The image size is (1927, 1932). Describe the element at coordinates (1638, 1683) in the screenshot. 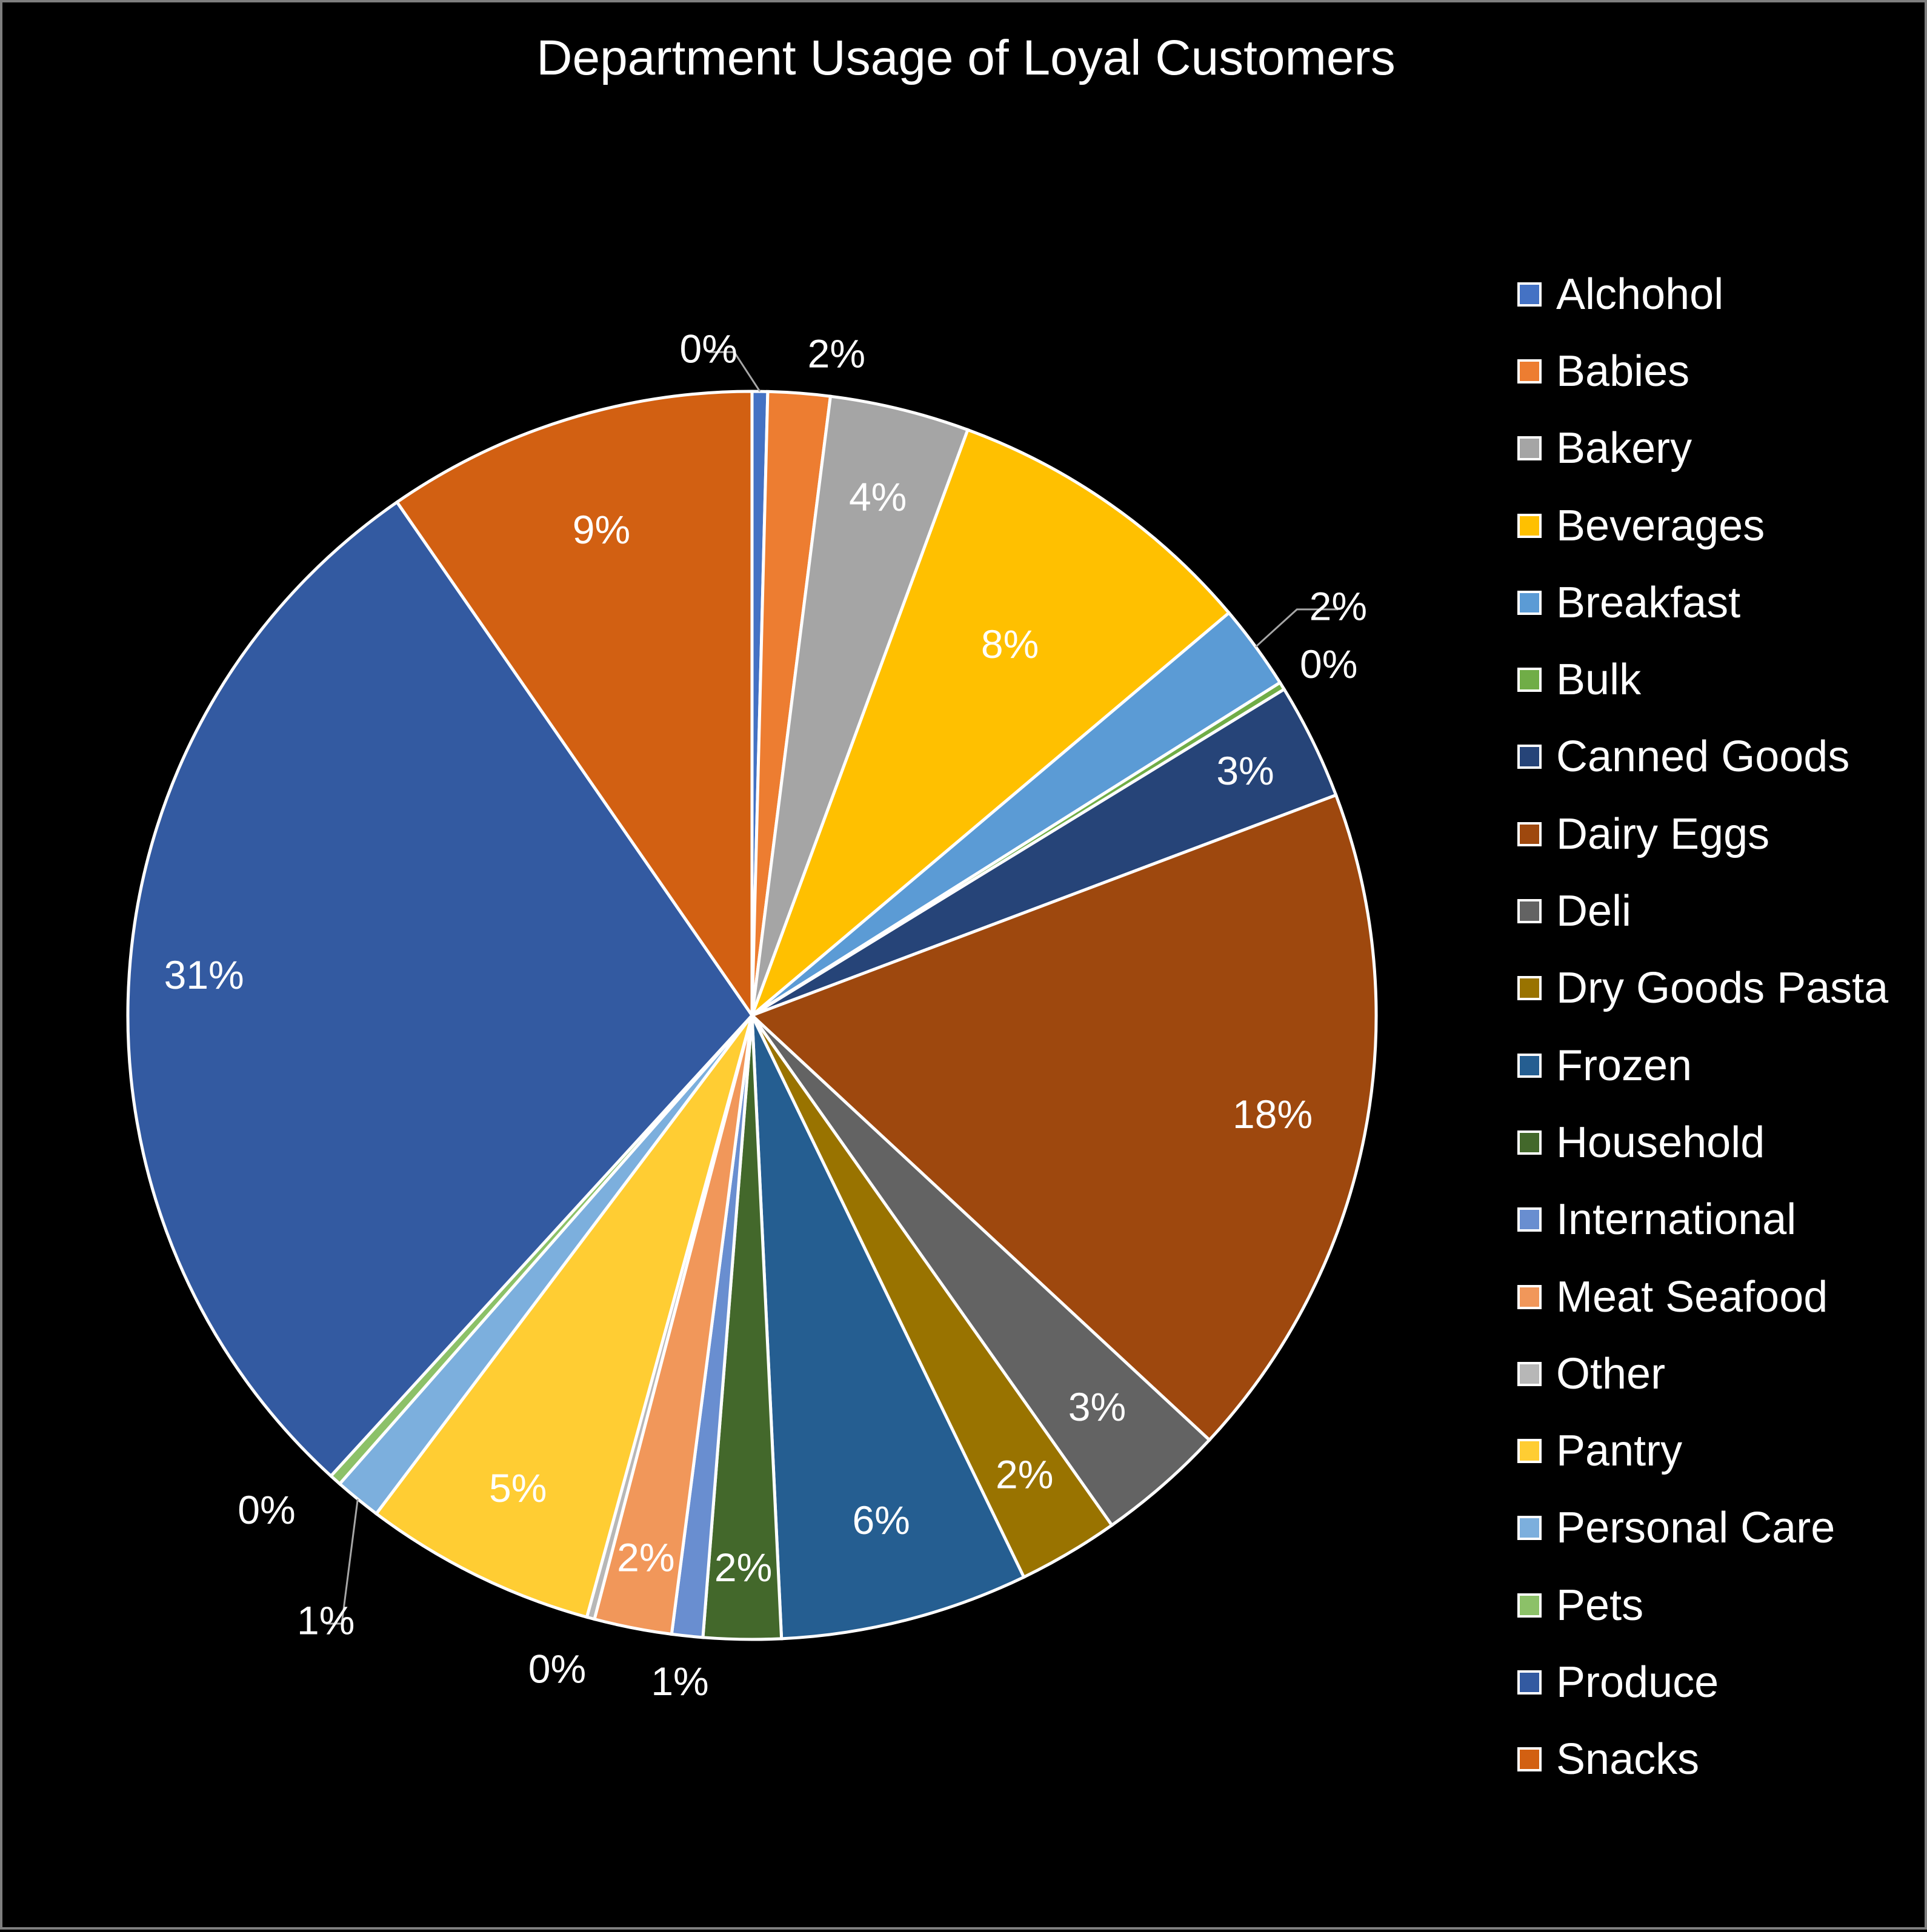

I see `legend-label: Produce` at that location.